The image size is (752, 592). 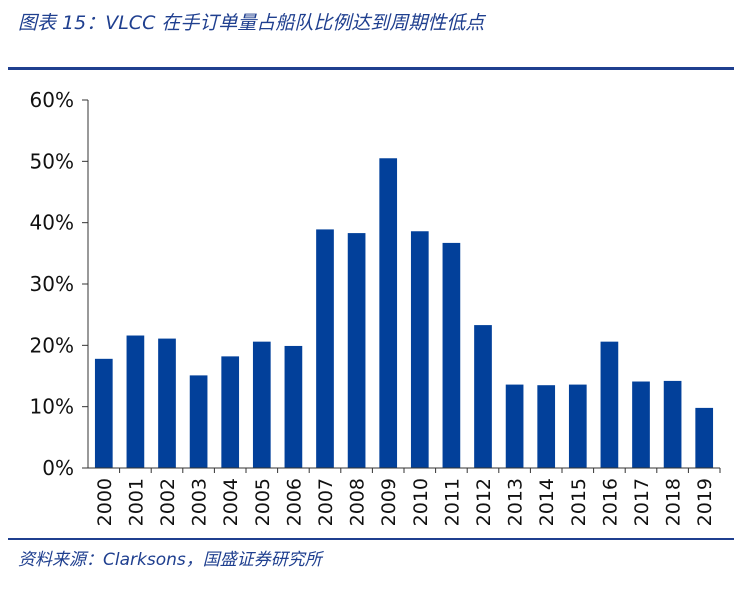 I want to click on bar-2013, so click(x=514, y=426).